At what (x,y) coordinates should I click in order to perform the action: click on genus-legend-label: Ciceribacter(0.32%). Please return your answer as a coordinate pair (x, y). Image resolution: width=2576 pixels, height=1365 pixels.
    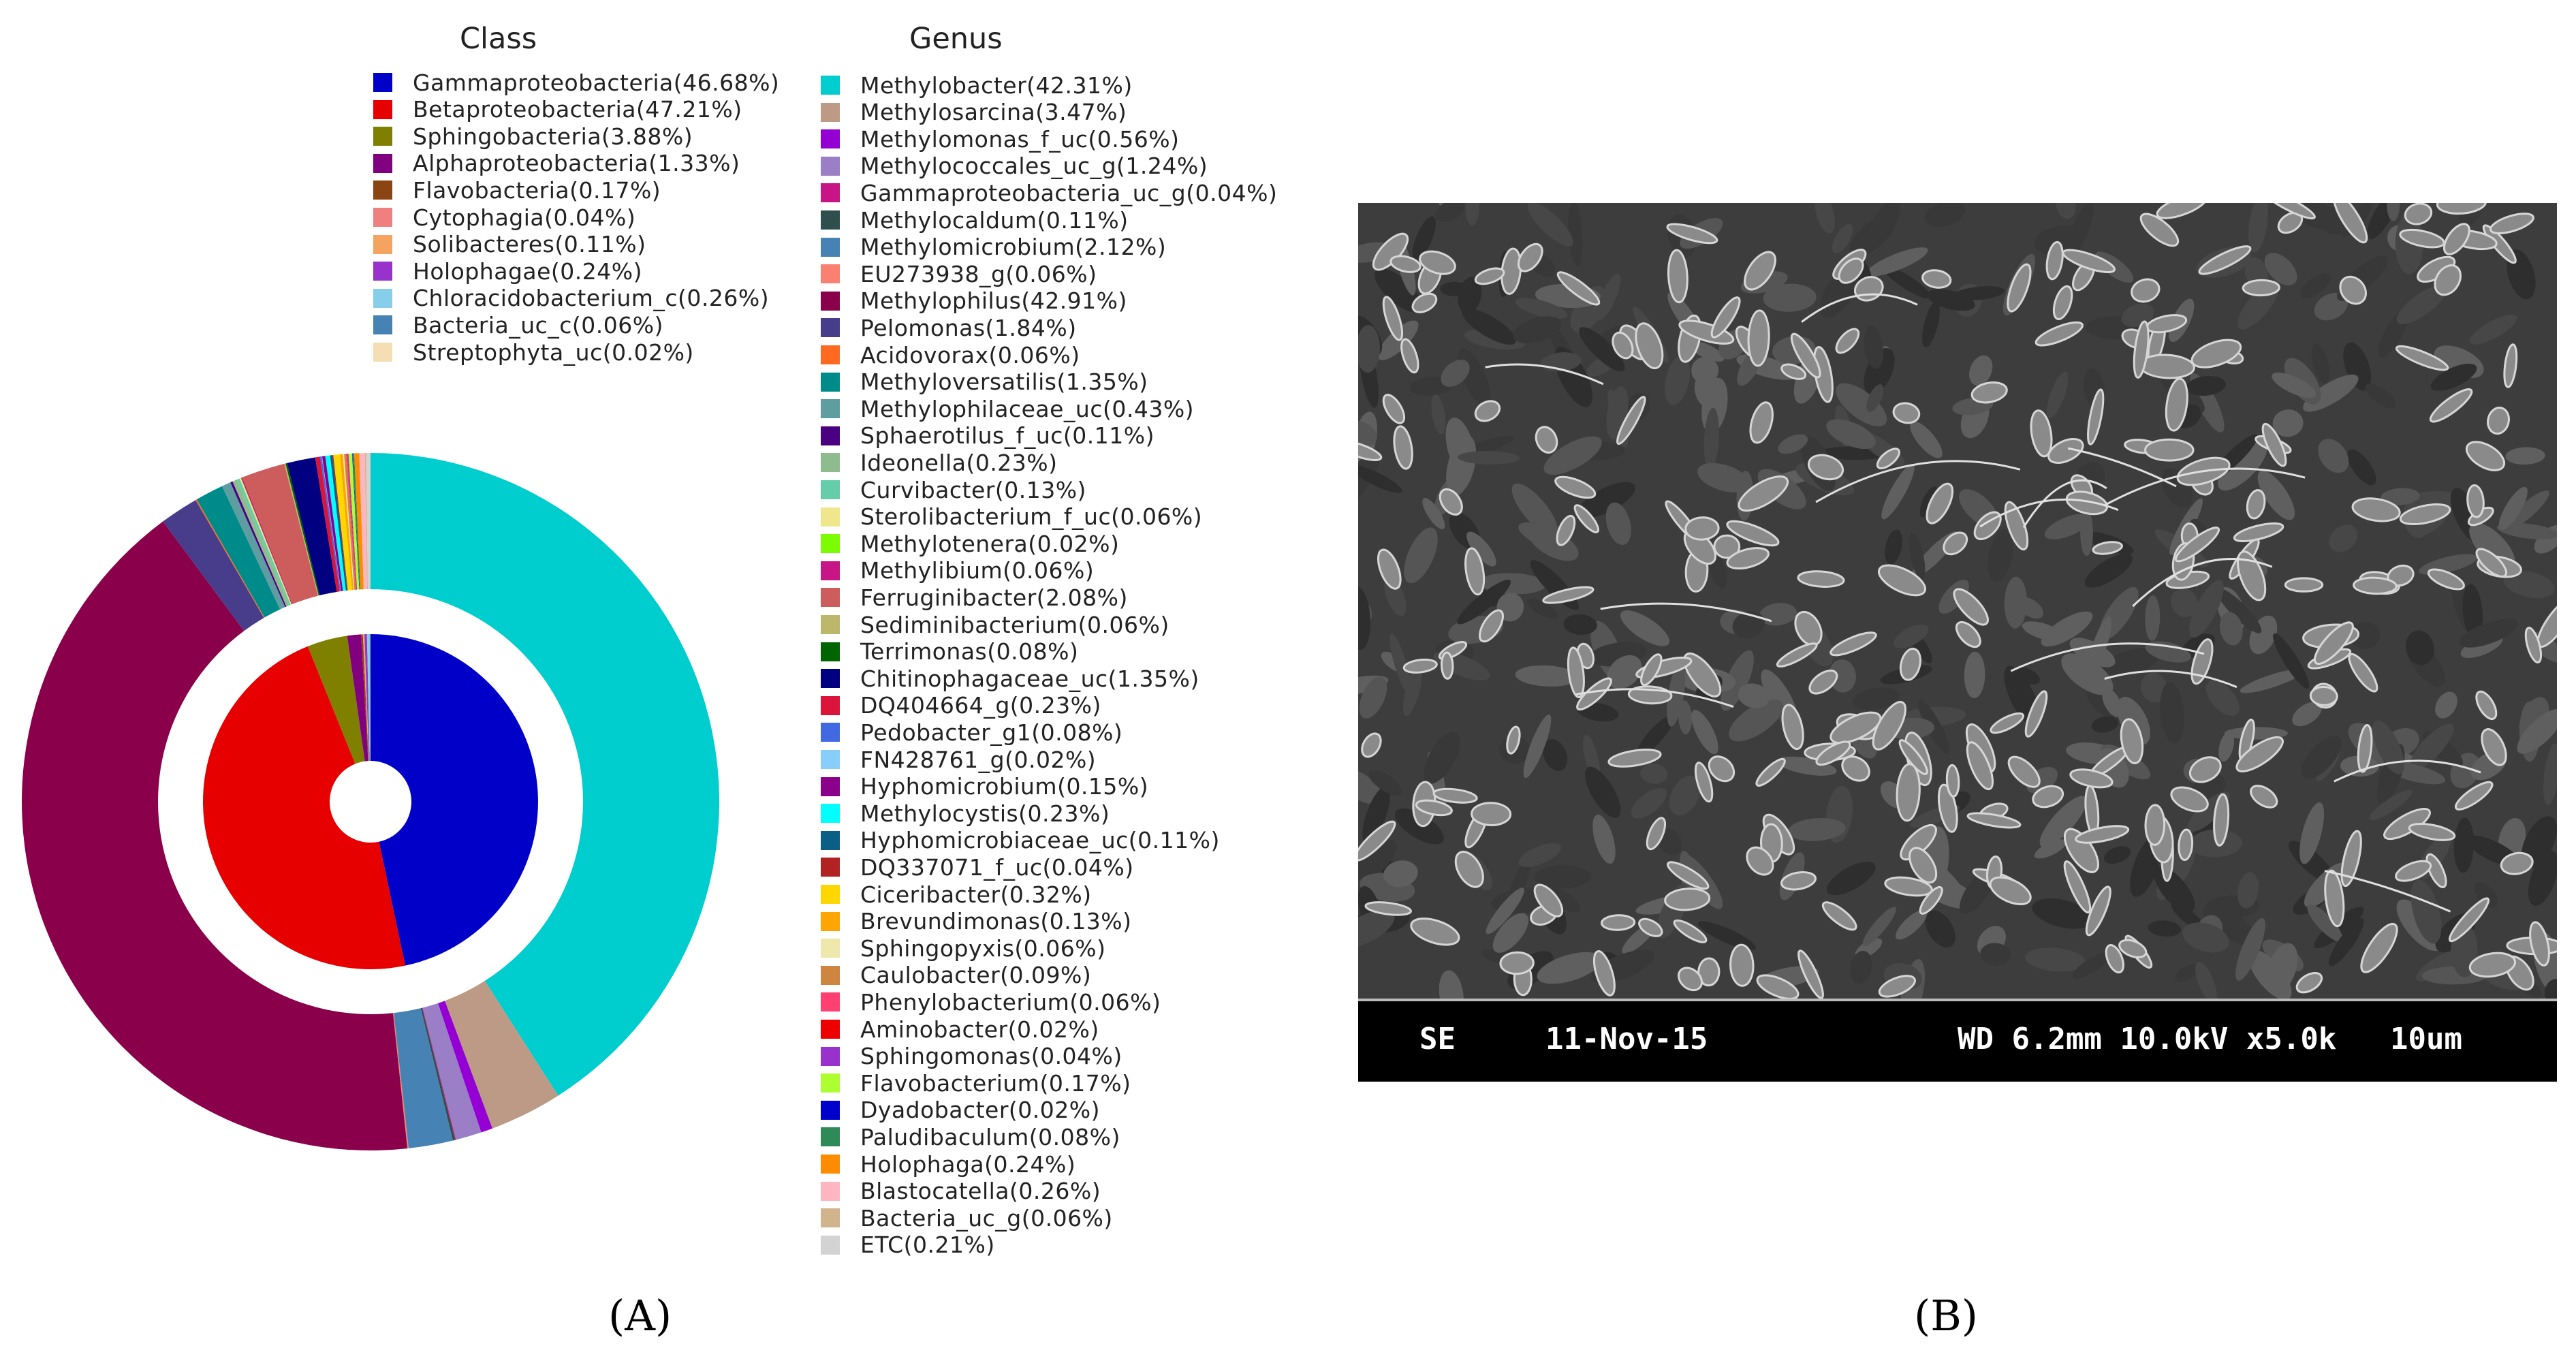
    Looking at the image, I should click on (976, 894).